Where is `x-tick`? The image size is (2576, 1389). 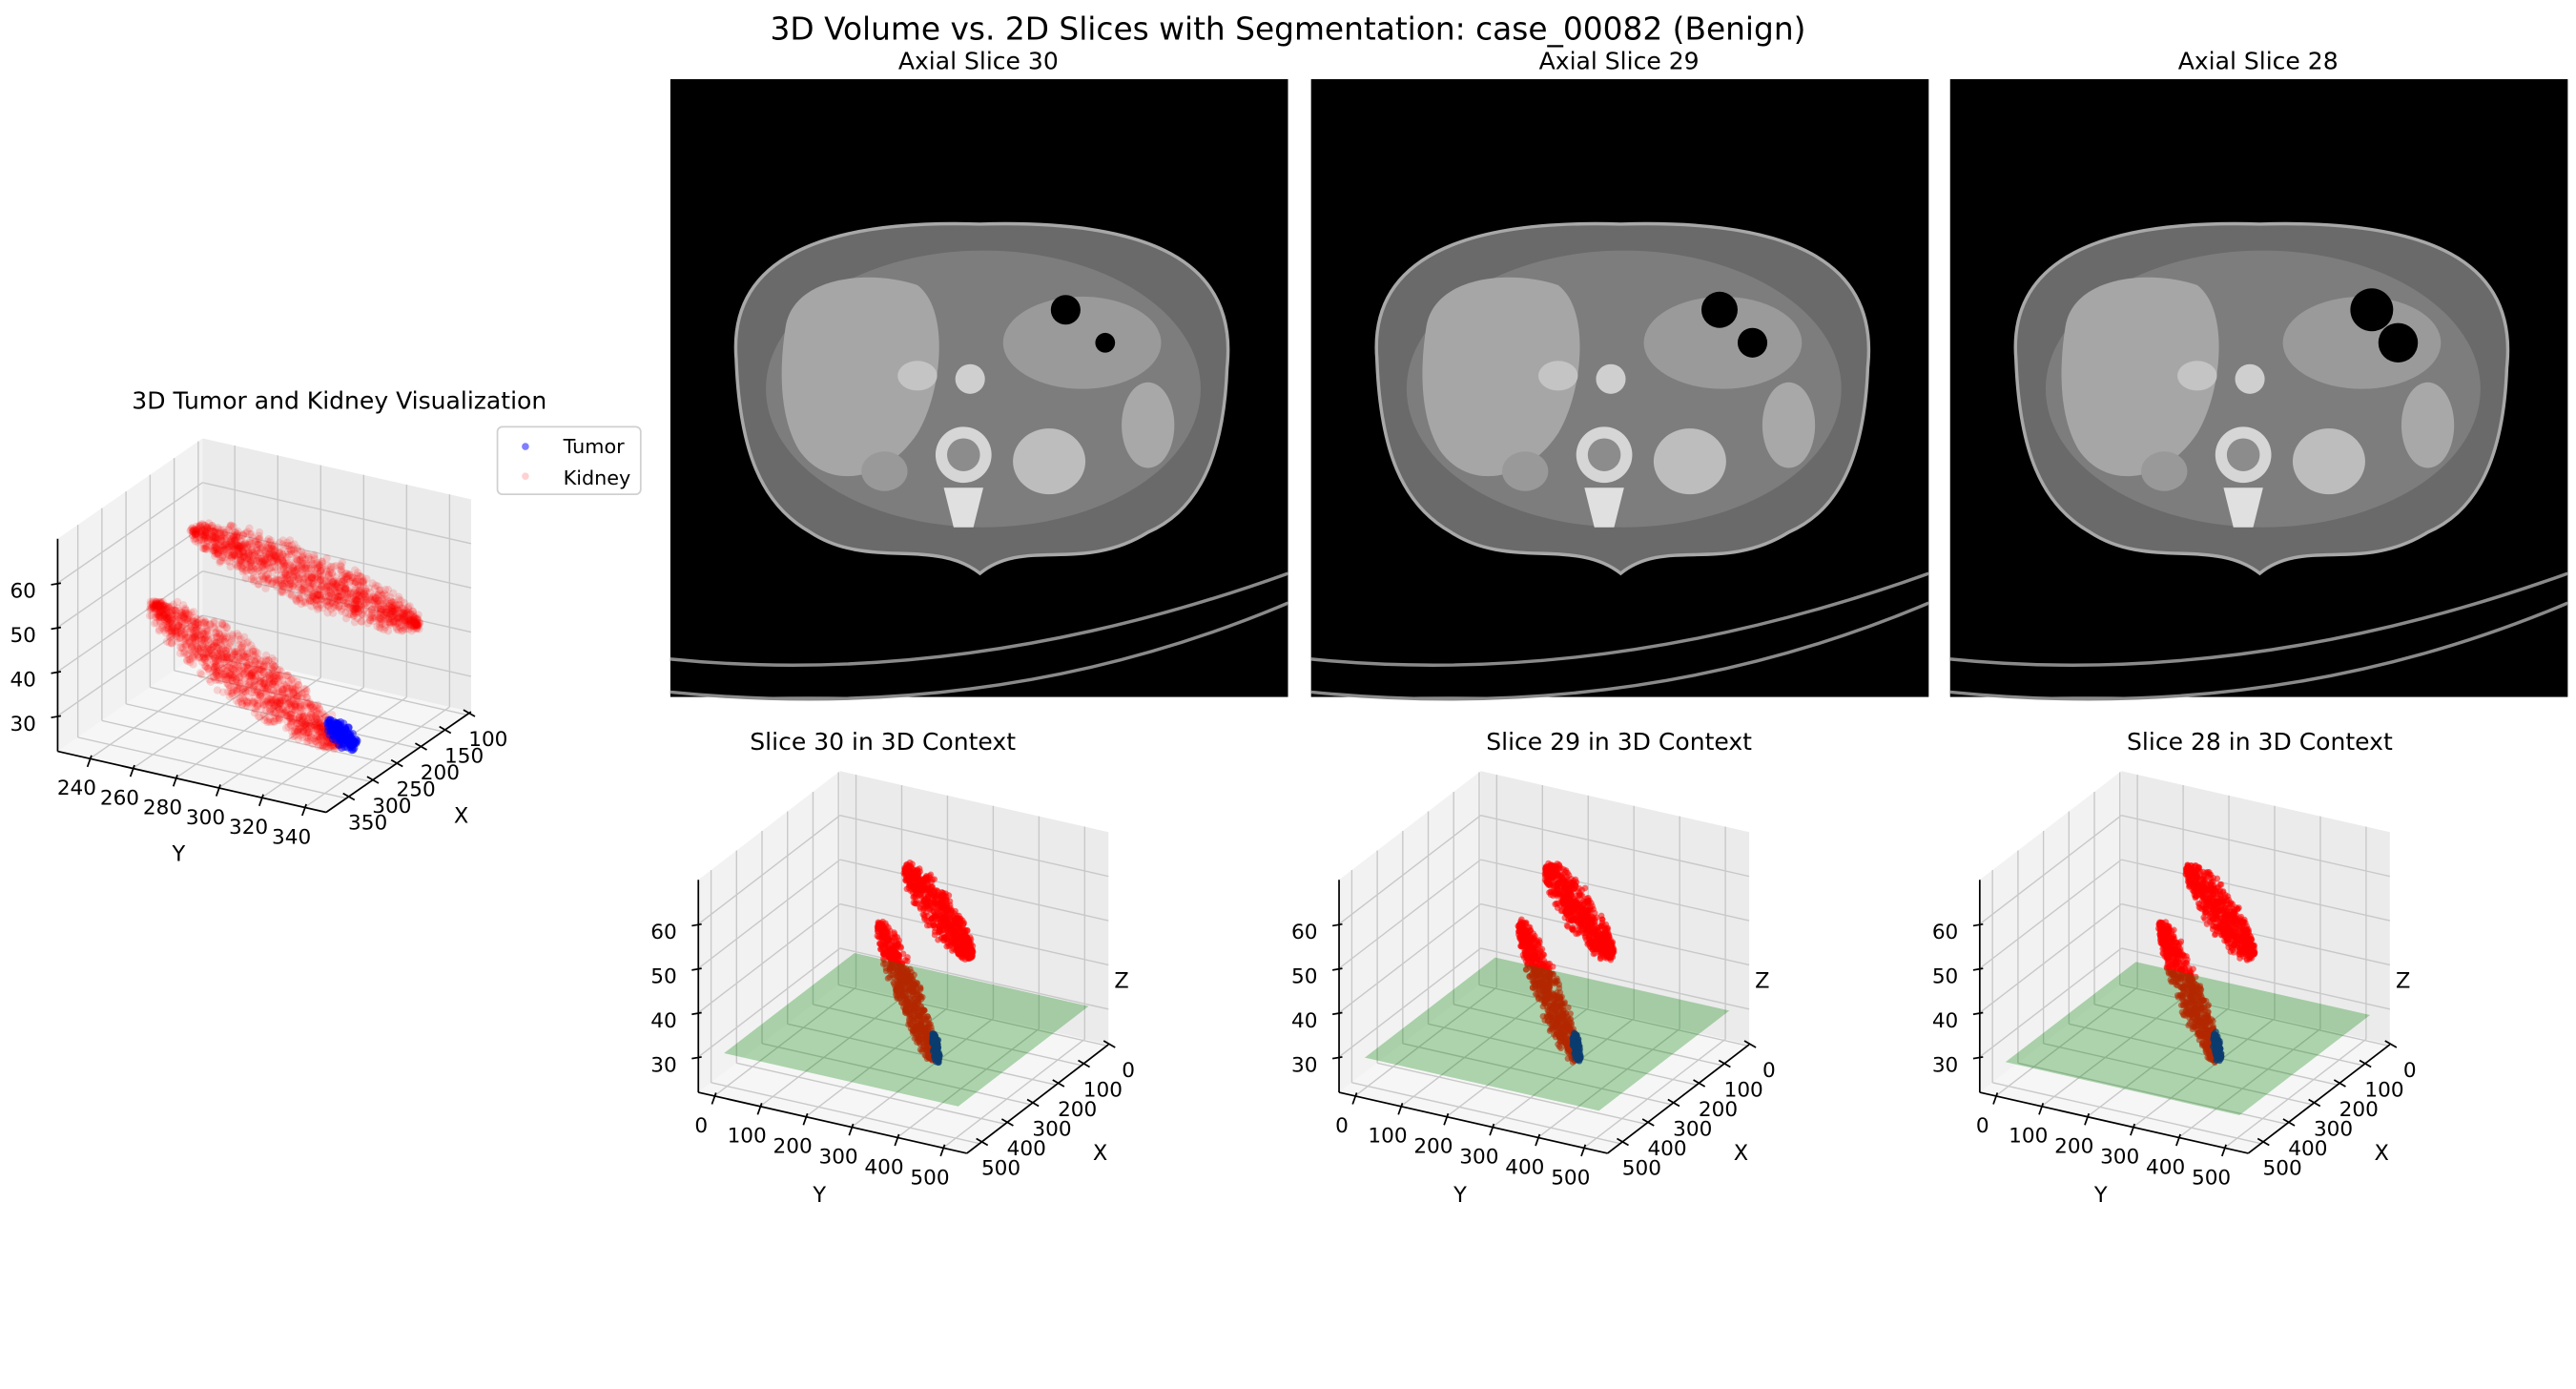
x-tick is located at coordinates (469, 713).